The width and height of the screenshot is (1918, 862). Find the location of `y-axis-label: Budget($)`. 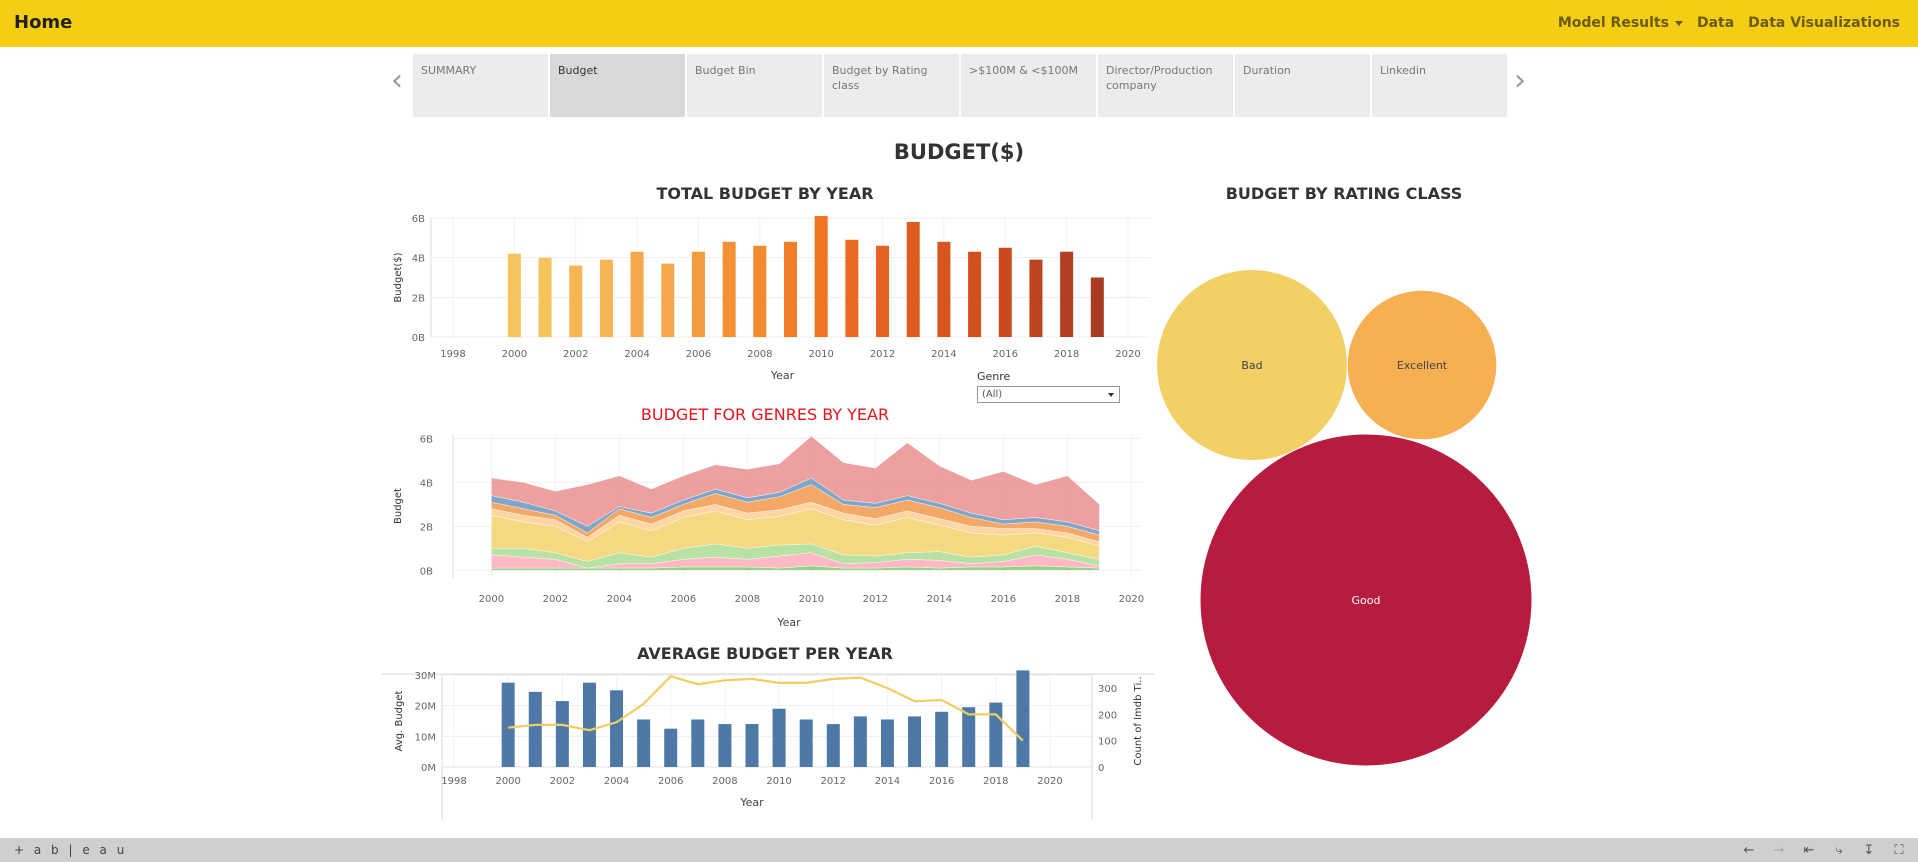

y-axis-label: Budget($) is located at coordinates (398, 277).